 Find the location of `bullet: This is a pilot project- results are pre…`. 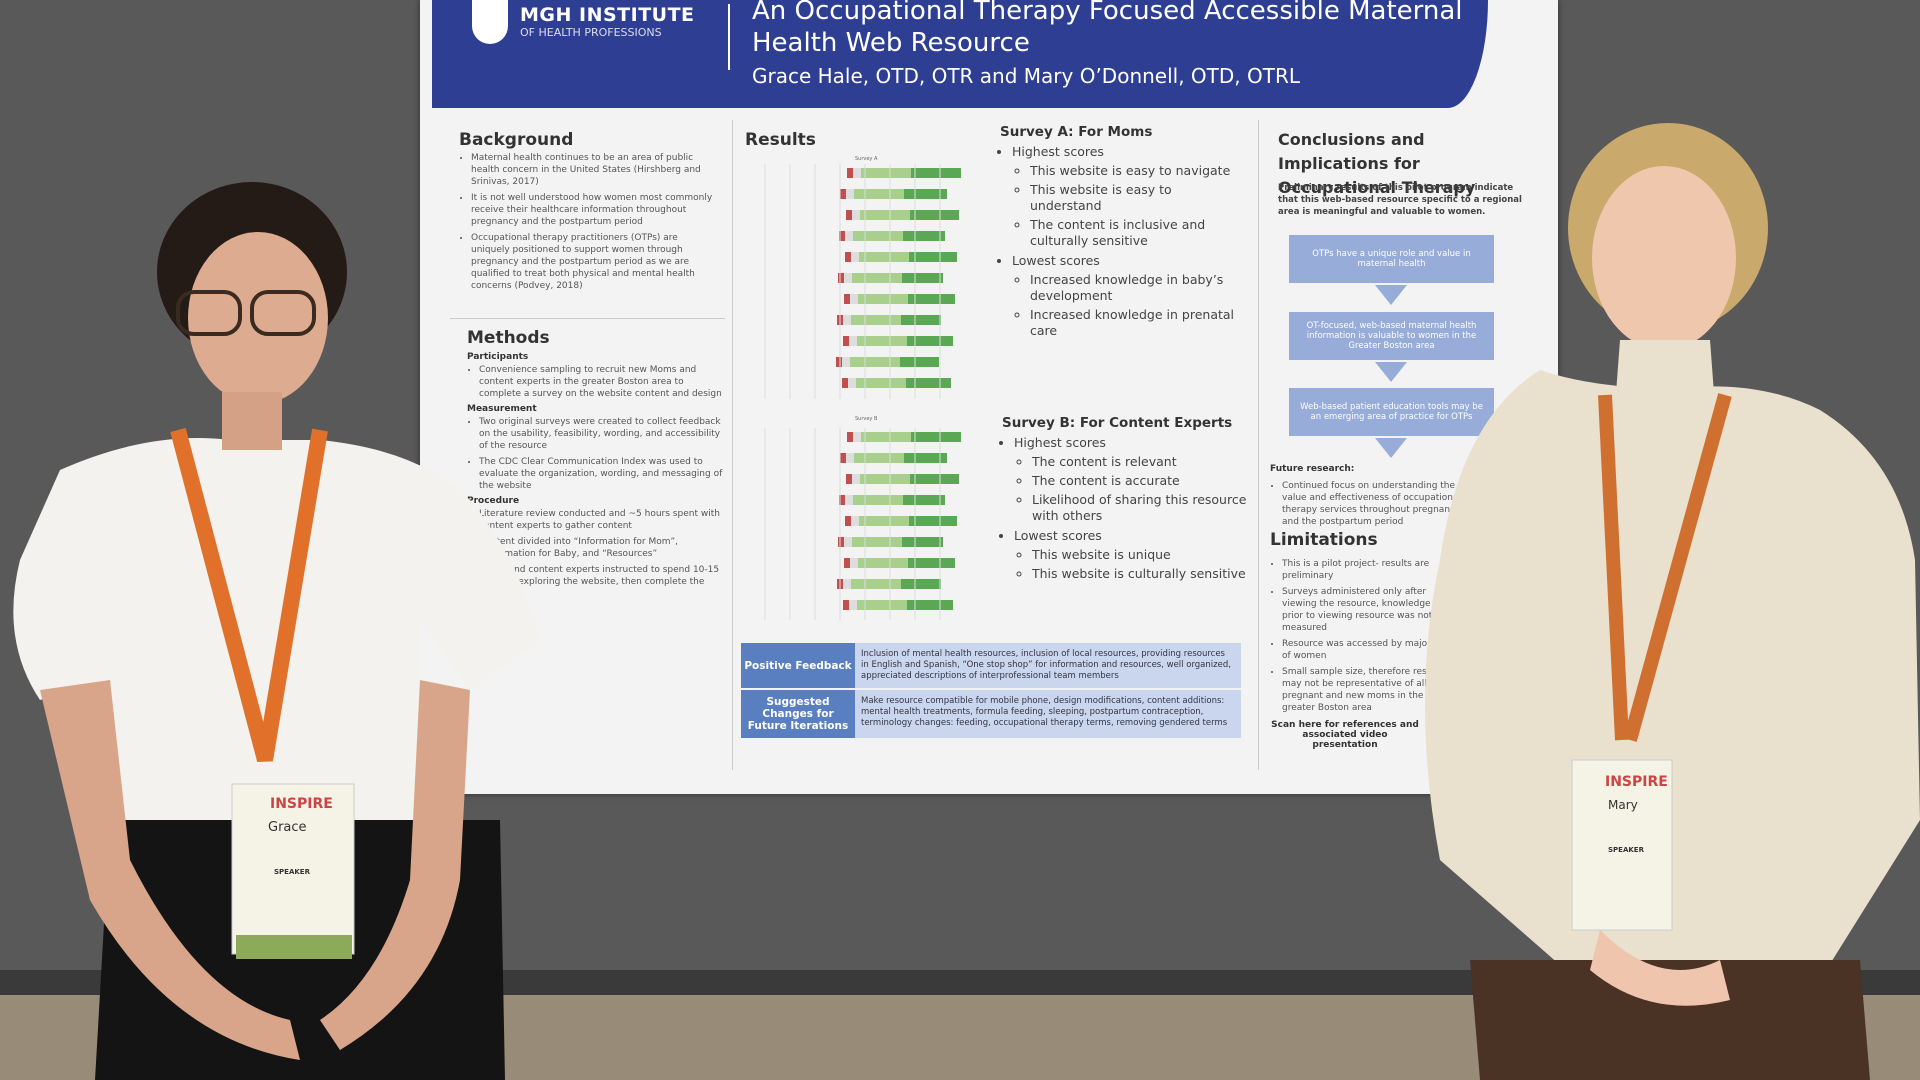

bullet: This is a pilot project- results are pre… is located at coordinates (1367, 570).